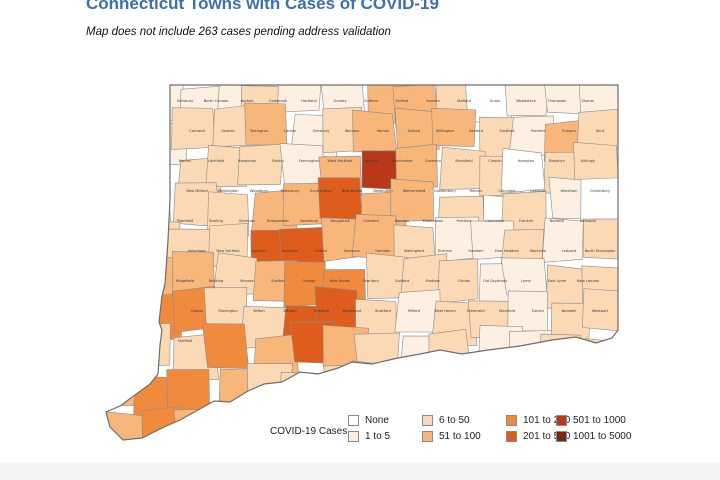 The height and width of the screenshot is (480, 720). Describe the element at coordinates (340, 101) in the screenshot. I see `town-label: Granby` at that location.